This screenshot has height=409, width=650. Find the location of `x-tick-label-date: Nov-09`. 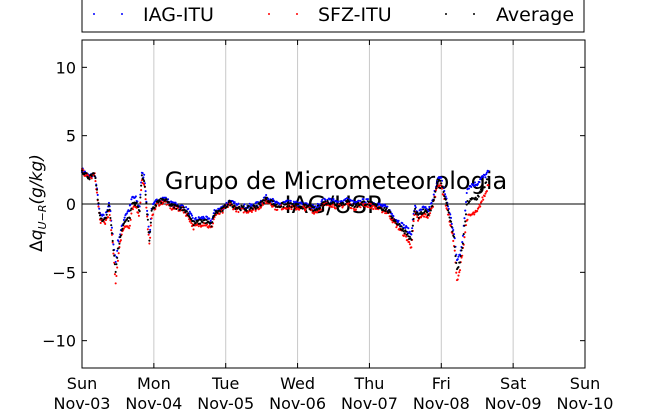

x-tick-label-date: Nov-09 is located at coordinates (513, 401).